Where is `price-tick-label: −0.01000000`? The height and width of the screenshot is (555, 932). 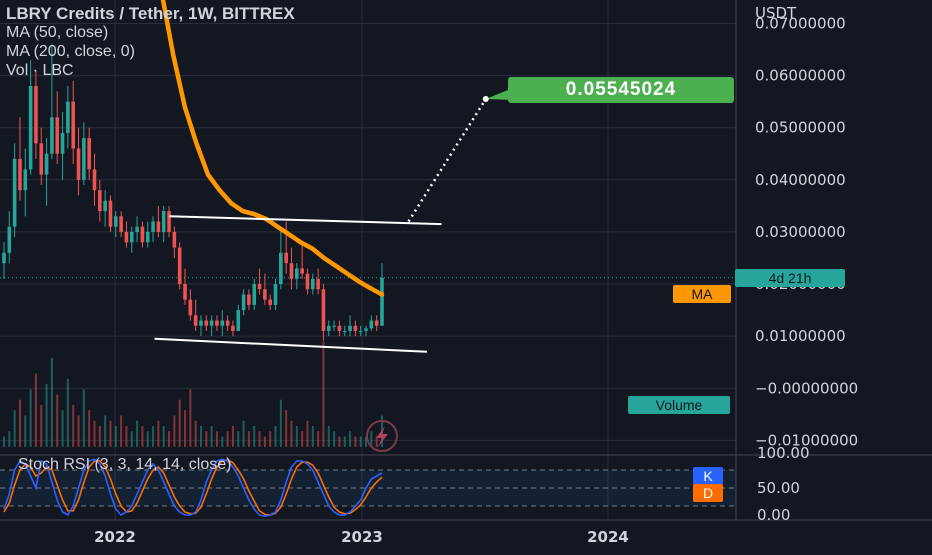 price-tick-label: −0.01000000 is located at coordinates (806, 440).